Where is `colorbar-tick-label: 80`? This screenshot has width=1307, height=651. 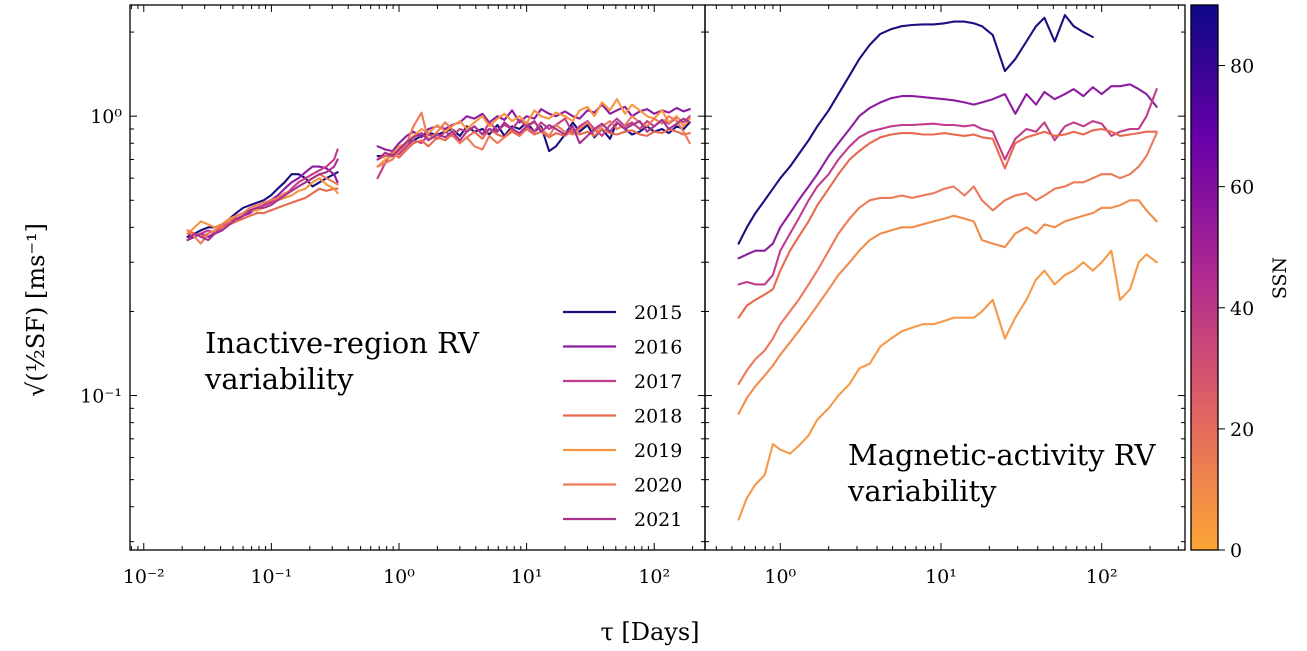
colorbar-tick-label: 80 is located at coordinates (1242, 67).